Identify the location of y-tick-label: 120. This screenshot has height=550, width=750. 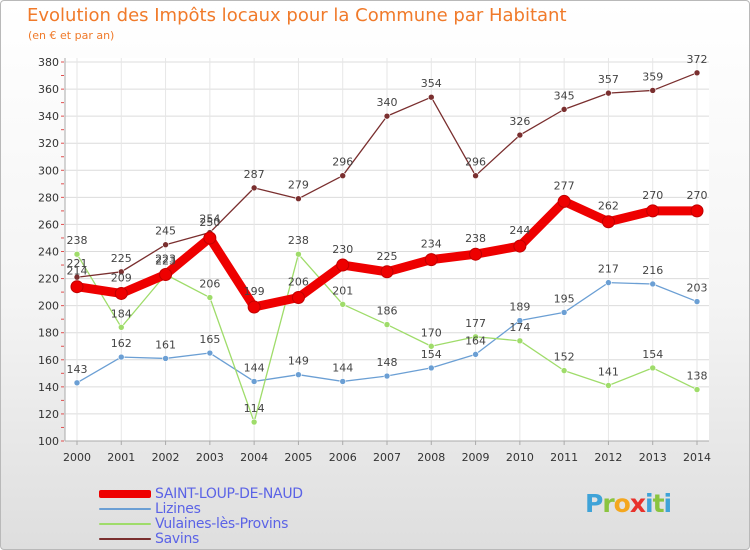
(48, 414).